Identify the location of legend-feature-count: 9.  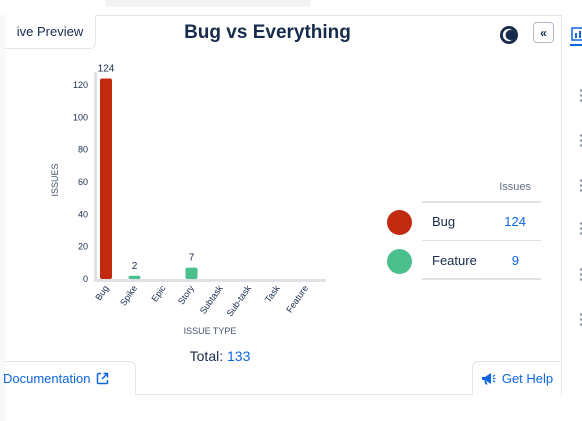
(515, 260).